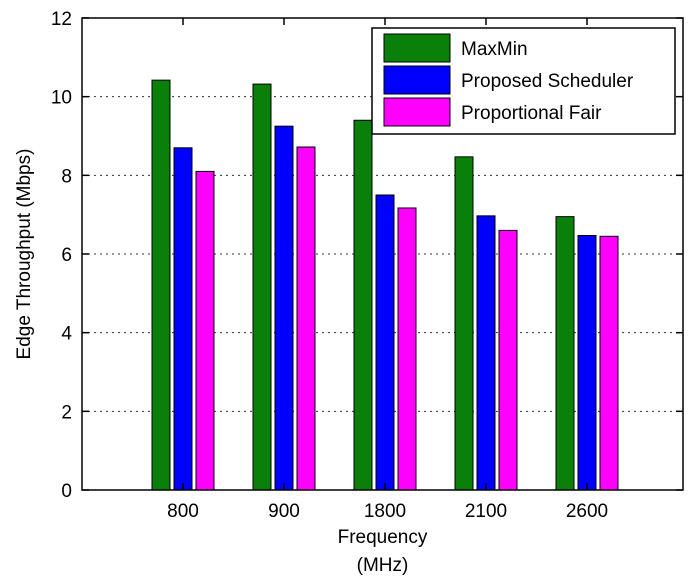 This screenshot has width=689, height=579. I want to click on x-tick-label: 900, so click(284, 511).